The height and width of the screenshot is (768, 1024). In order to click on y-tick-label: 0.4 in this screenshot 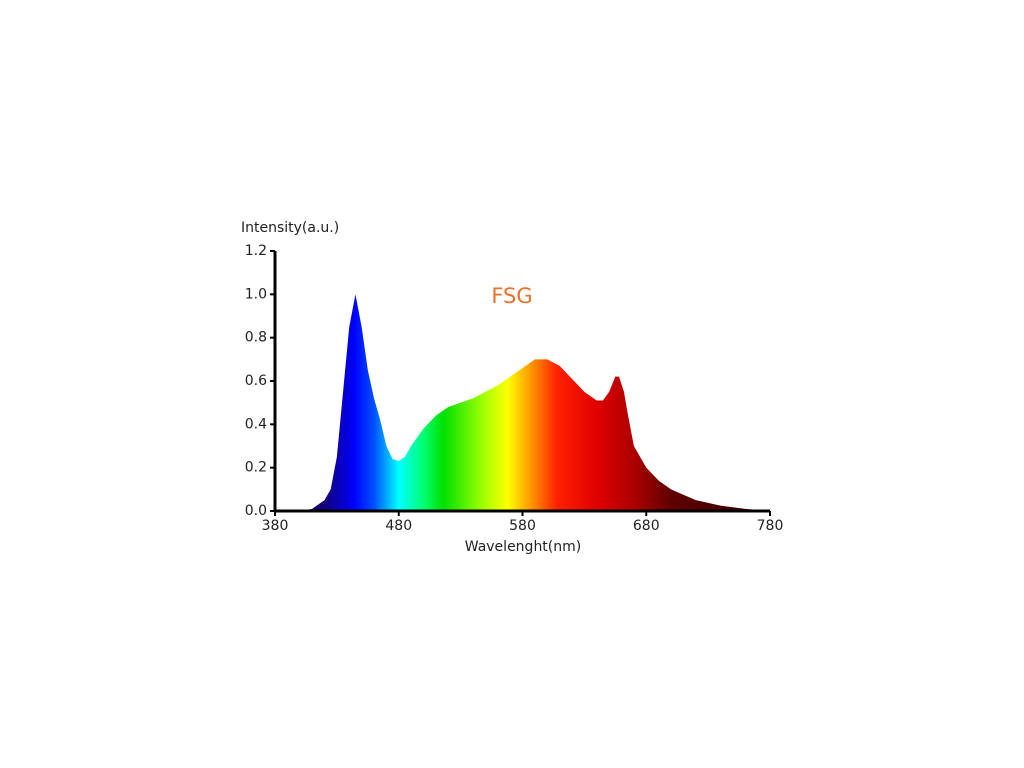, I will do `click(256, 424)`.